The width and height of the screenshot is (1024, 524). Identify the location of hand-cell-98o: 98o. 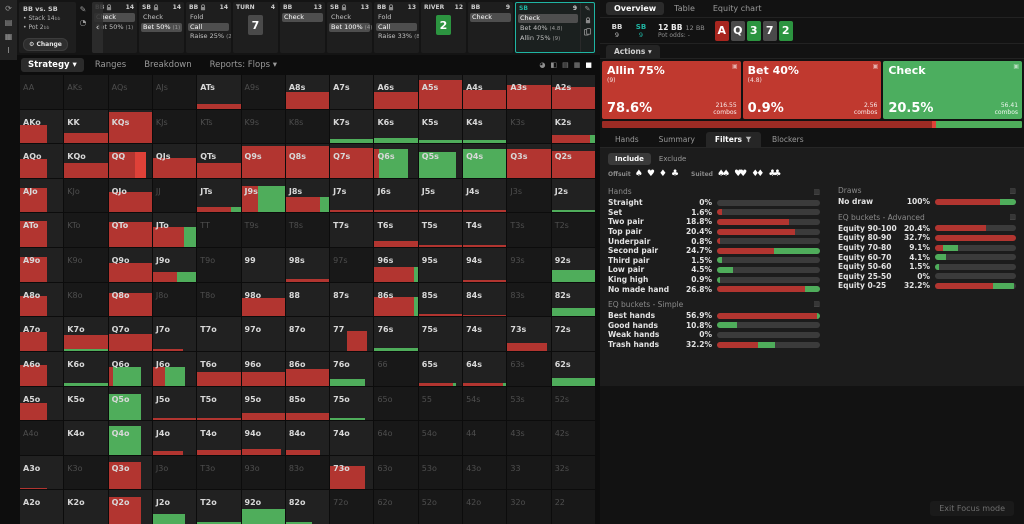
(263, 299).